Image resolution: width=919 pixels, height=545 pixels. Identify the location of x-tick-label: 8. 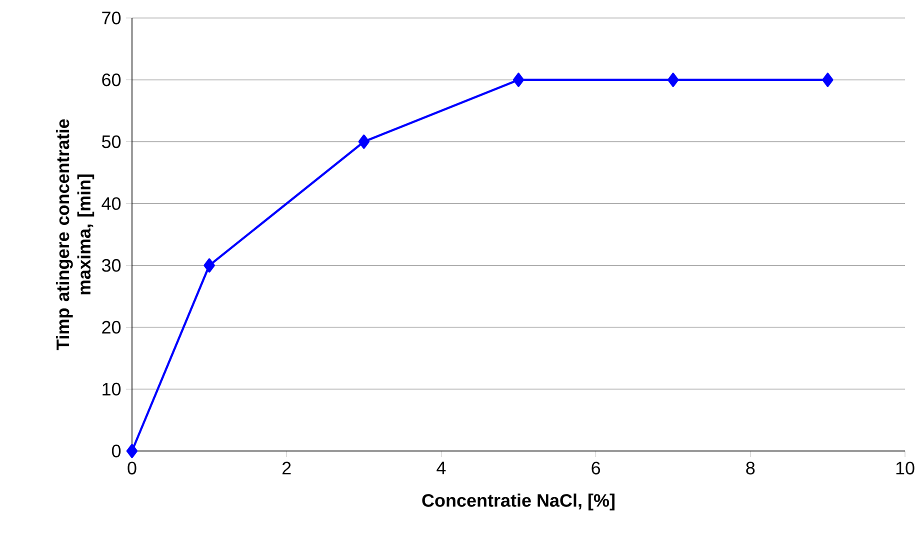
(750, 468).